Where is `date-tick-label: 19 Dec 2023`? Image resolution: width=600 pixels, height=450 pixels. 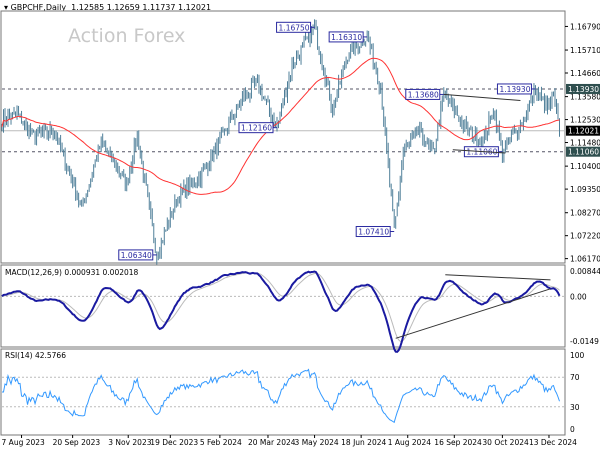
date-tick-label: 19 Dec 2023 is located at coordinates (174, 442).